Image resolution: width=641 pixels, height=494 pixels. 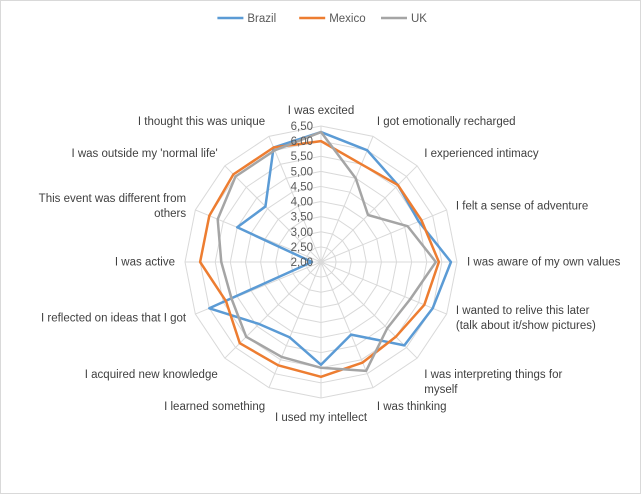 I want to click on tick-label: 4,50, so click(x=302, y=187).